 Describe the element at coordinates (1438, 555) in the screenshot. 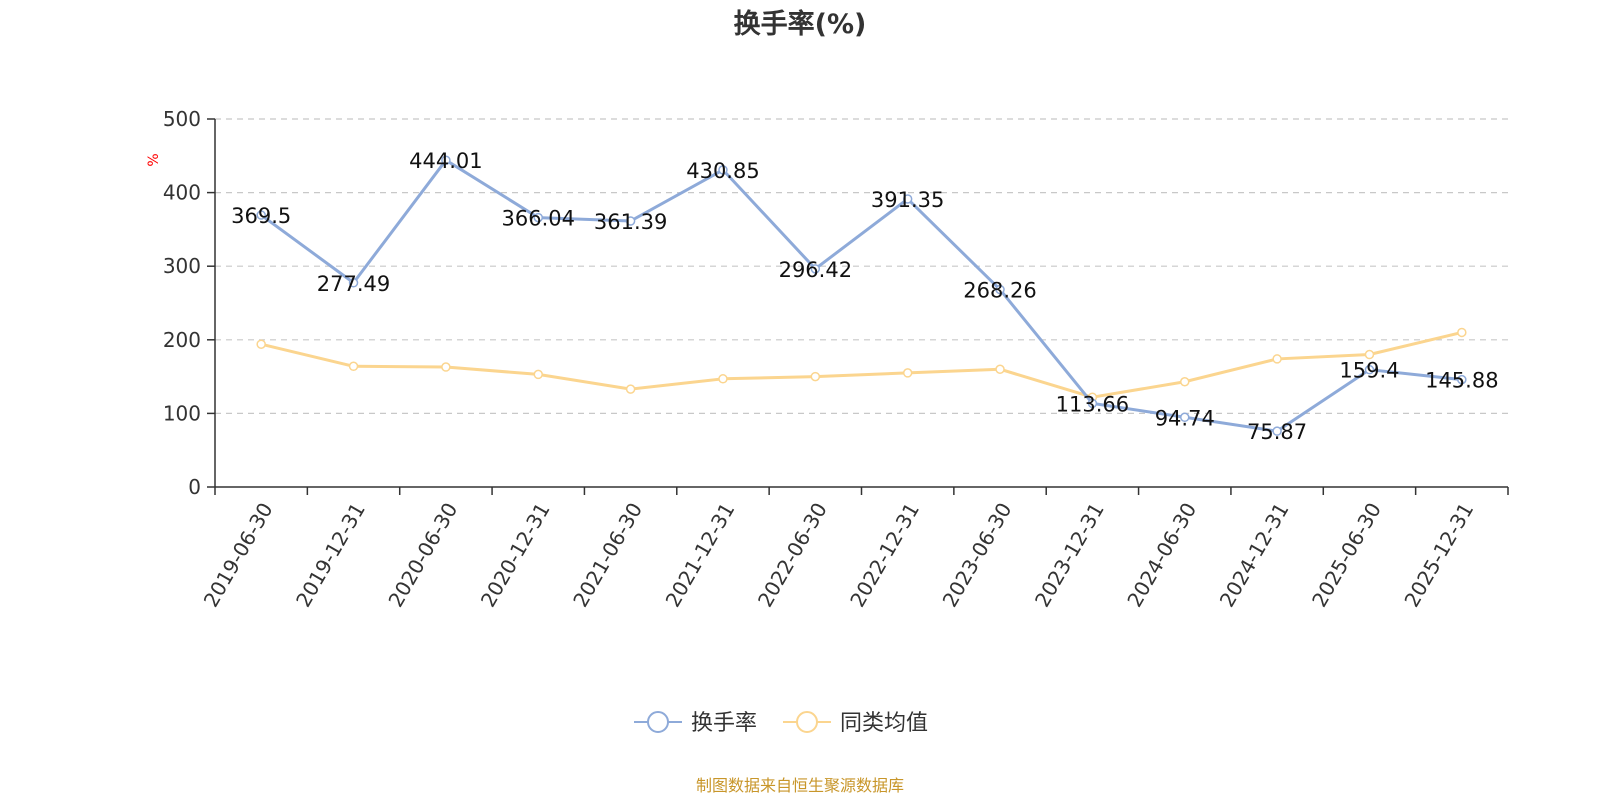

I see `x-tick-label-13: 2025-12-31` at that location.